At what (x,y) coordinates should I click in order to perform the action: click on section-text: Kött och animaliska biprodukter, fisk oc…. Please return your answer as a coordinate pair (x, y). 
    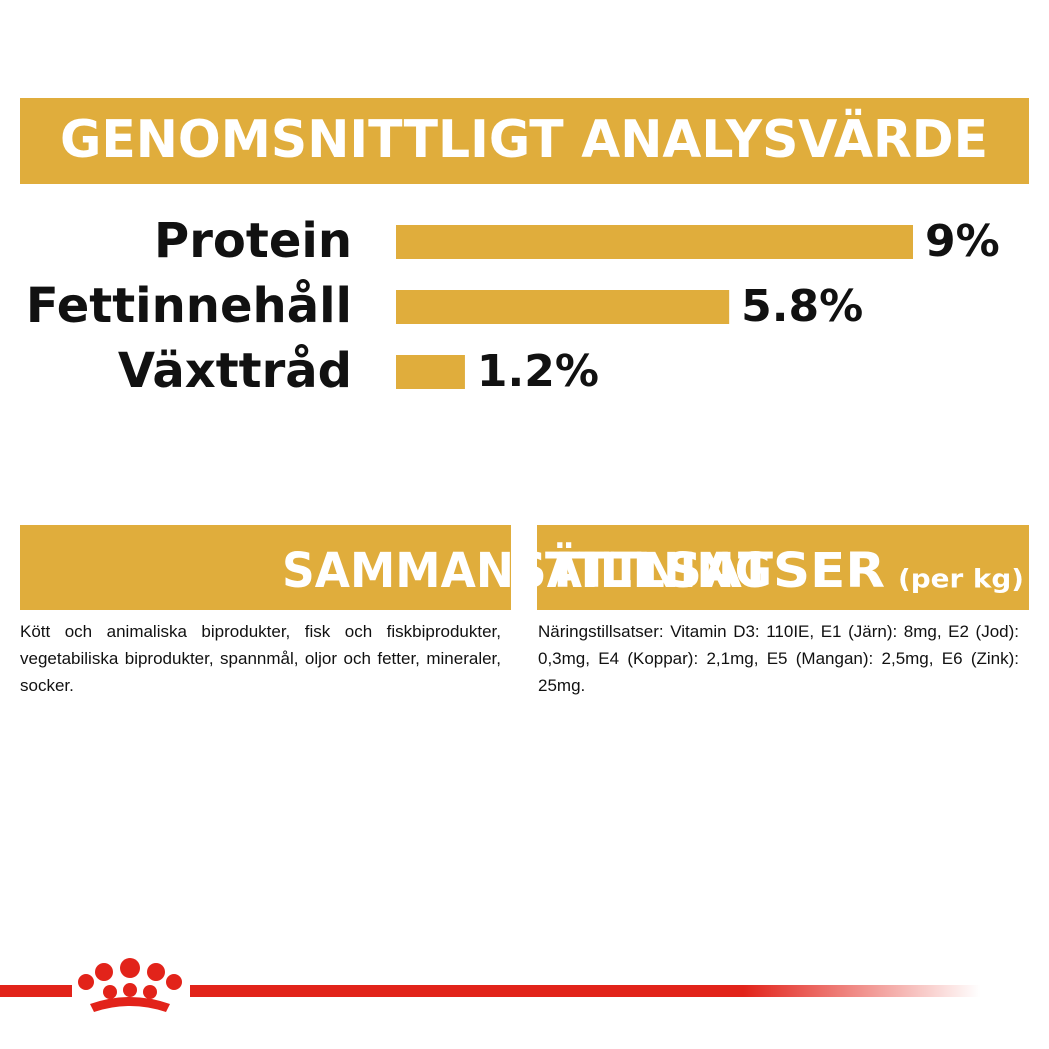
    Looking at the image, I should click on (260, 658).